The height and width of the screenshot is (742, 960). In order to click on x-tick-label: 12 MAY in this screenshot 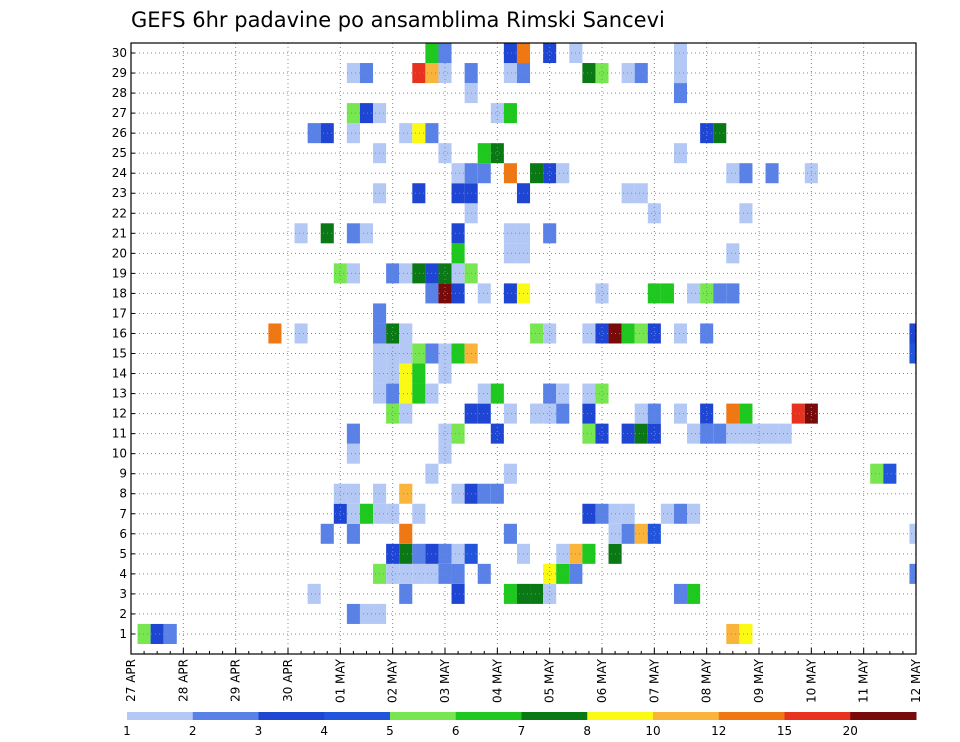, I will do `click(916, 680)`.